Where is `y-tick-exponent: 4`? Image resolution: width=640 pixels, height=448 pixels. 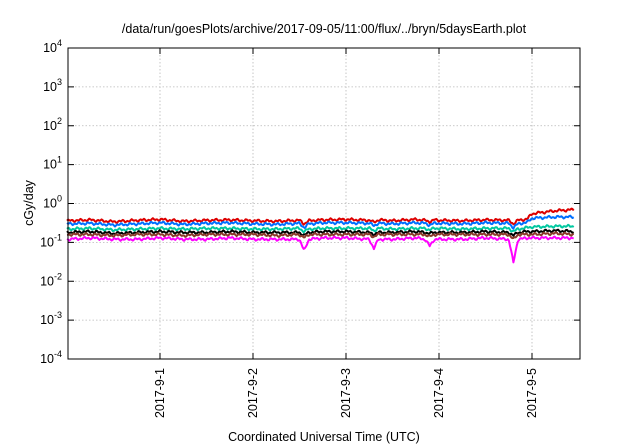
y-tick-exponent: 4 is located at coordinates (59, 43).